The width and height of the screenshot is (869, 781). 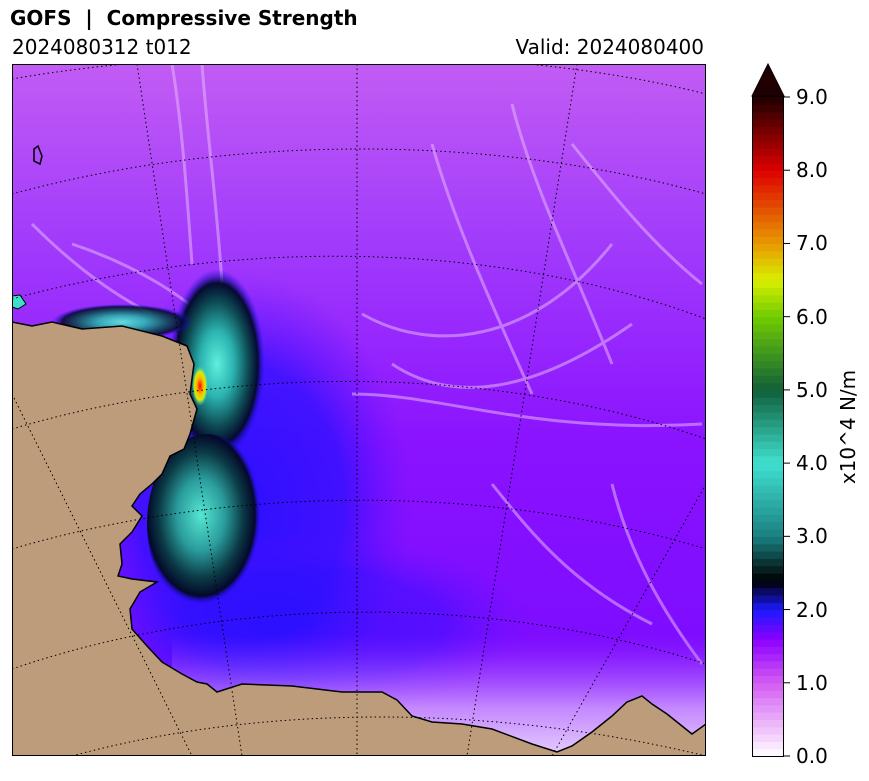 What do you see at coordinates (812, 536) in the screenshot?
I see `colorbar-tick-label: 3.0` at bounding box center [812, 536].